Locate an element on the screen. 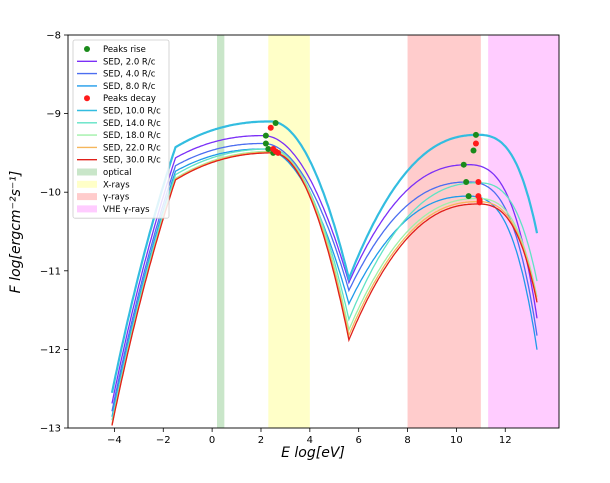 This screenshot has height=483, width=610. legend-item-peaks-rise-marker is located at coordinates (87, 49).